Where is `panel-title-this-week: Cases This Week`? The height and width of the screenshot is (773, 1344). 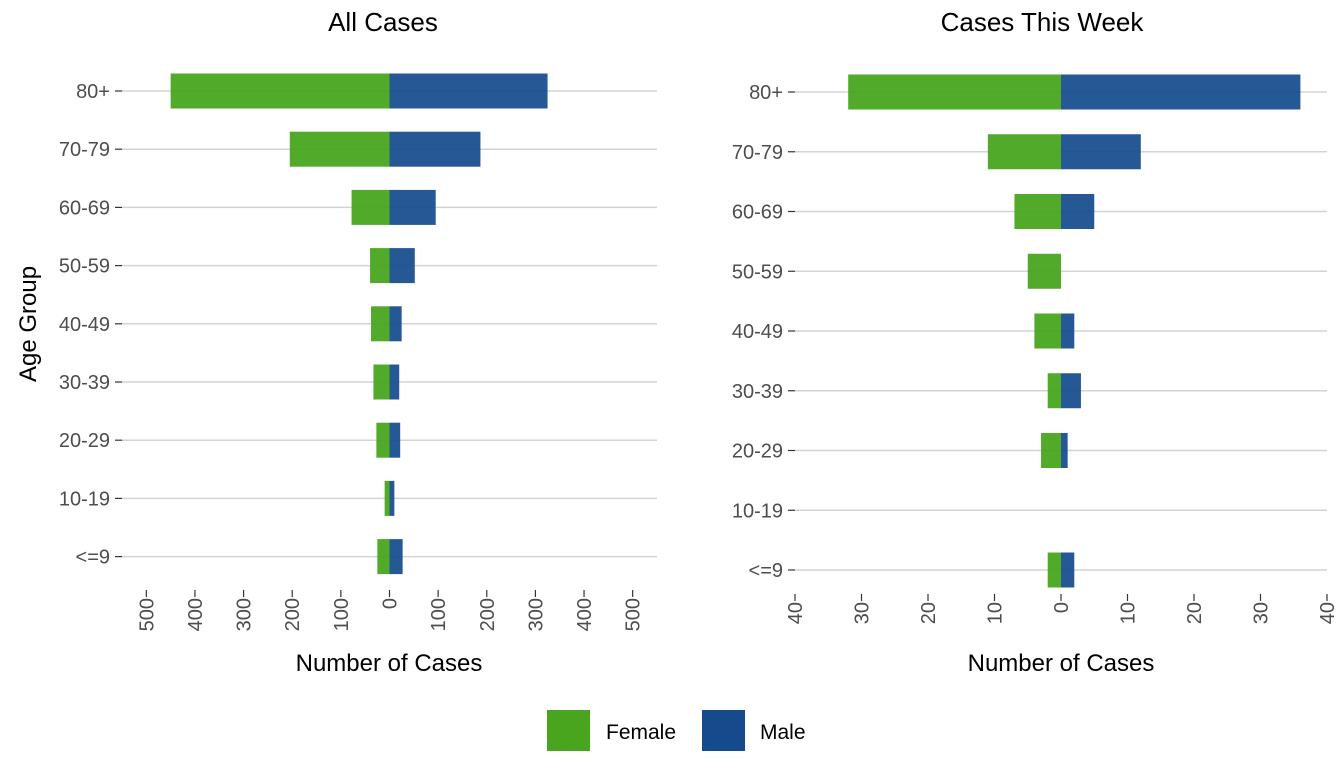
panel-title-this-week: Cases This Week is located at coordinates (1043, 22).